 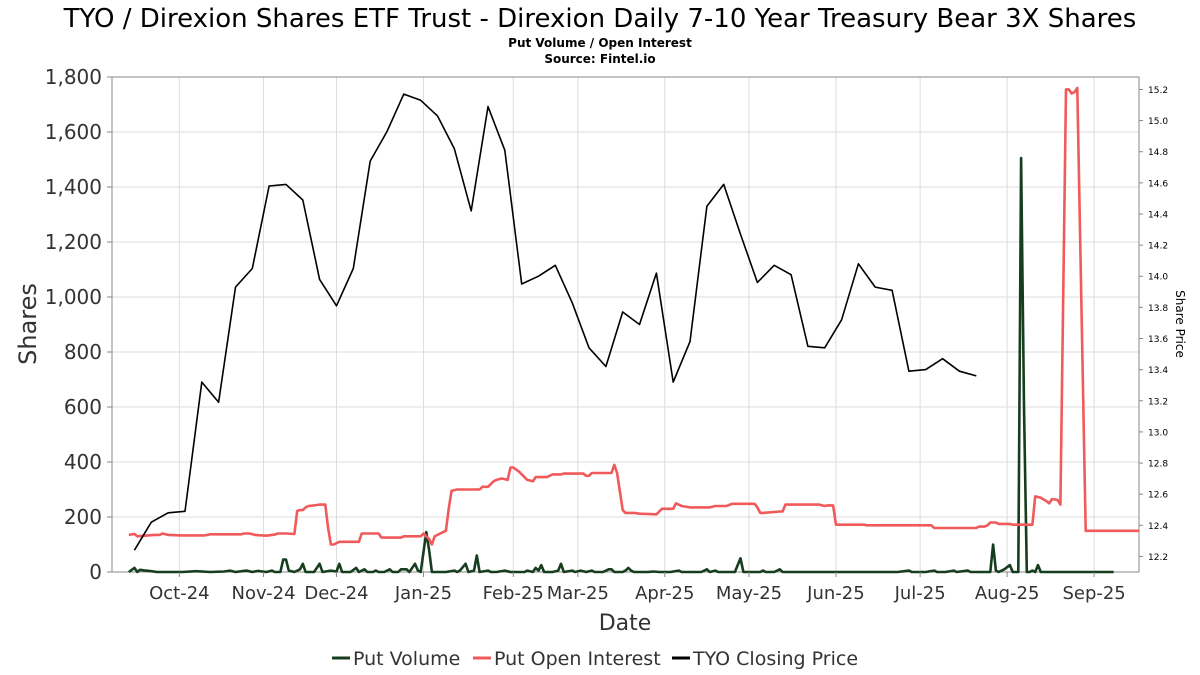 I want to click on x-tick-label: Apr-25, so click(x=664, y=593).